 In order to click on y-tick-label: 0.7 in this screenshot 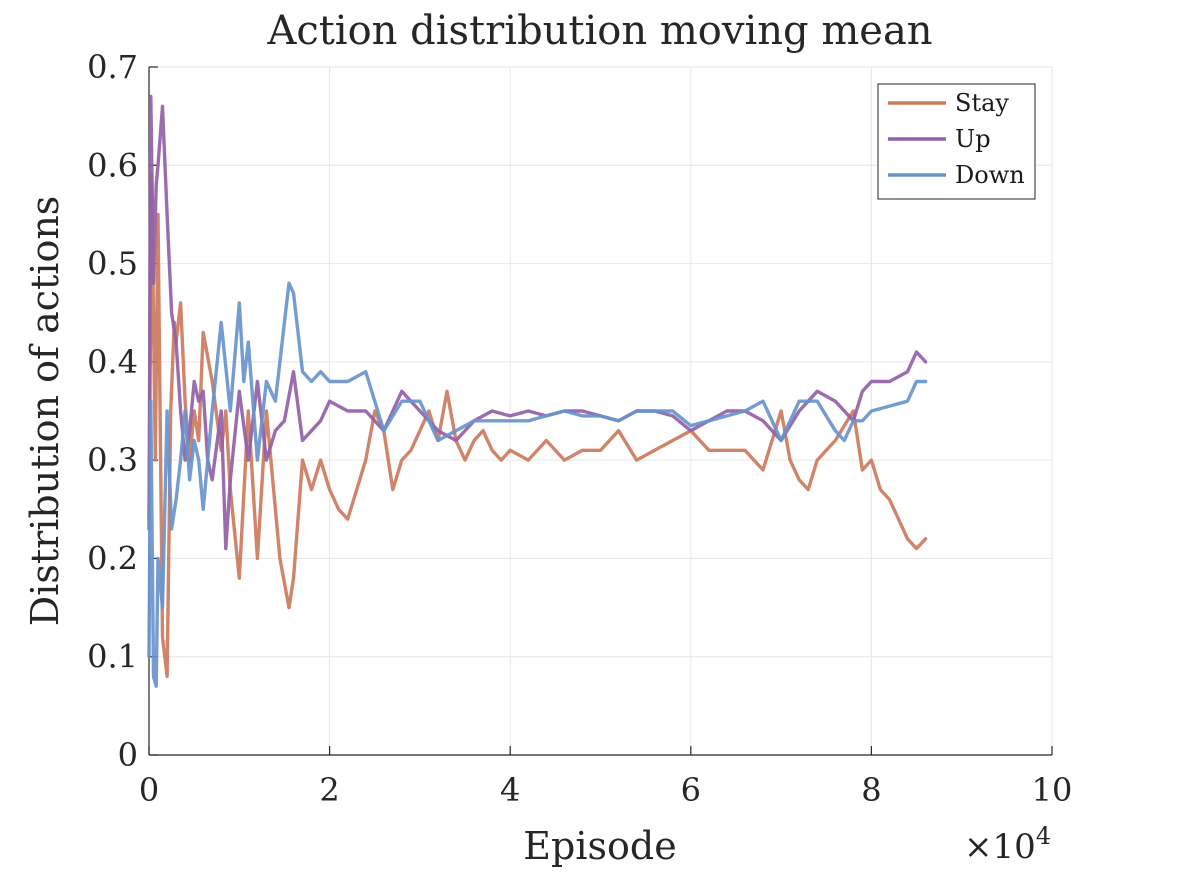, I will do `click(112, 67)`.